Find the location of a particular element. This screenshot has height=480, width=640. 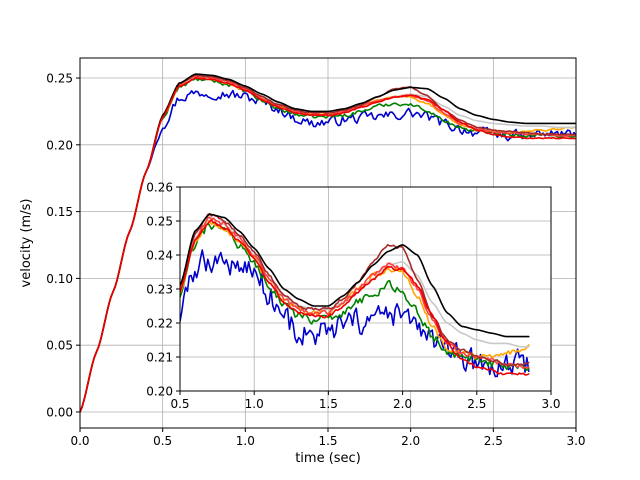

main-x-axis-label: time (sec) is located at coordinates (328, 458).